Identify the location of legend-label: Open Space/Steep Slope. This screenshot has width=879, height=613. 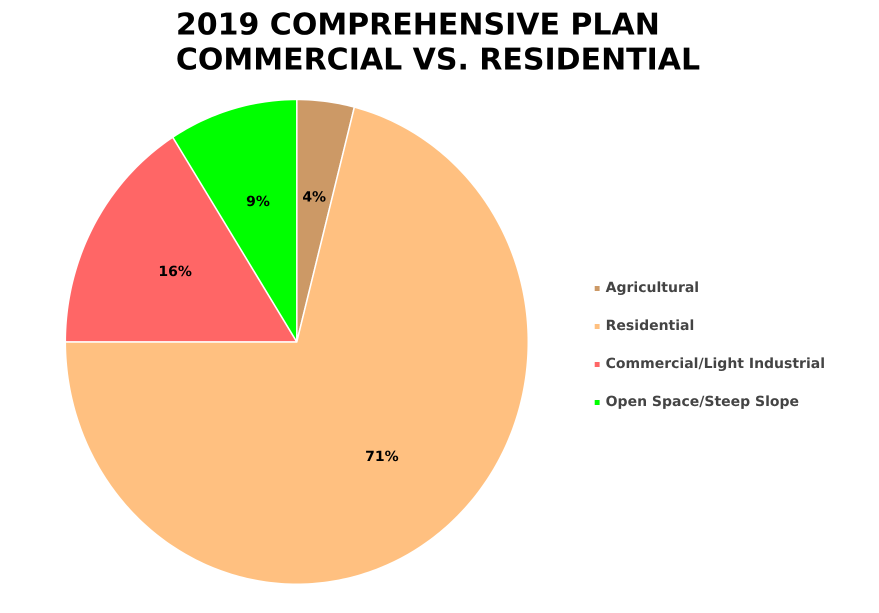
(703, 402).